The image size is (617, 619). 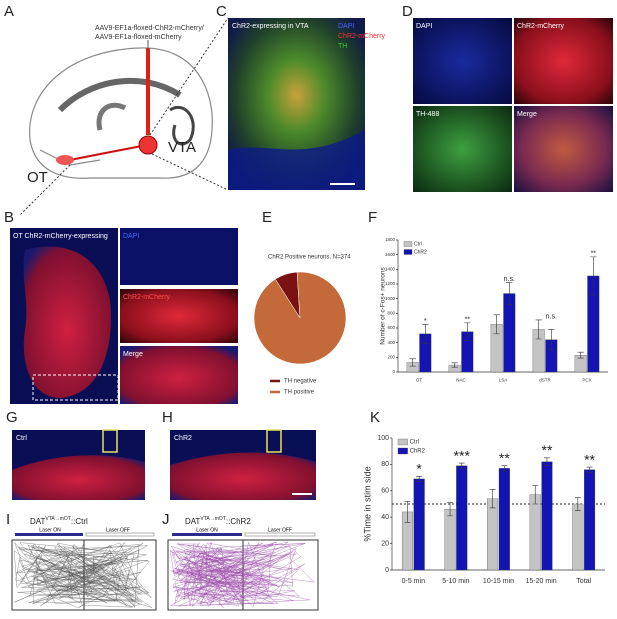 I want to click on y-tick-label: 800, so click(x=391, y=313).